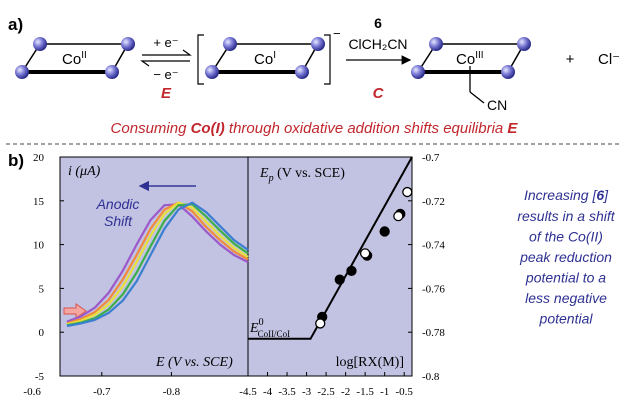 The width and height of the screenshot is (628, 402). What do you see at coordinates (307, 392) in the screenshot?
I see `x-tick-label: -3` at bounding box center [307, 392].